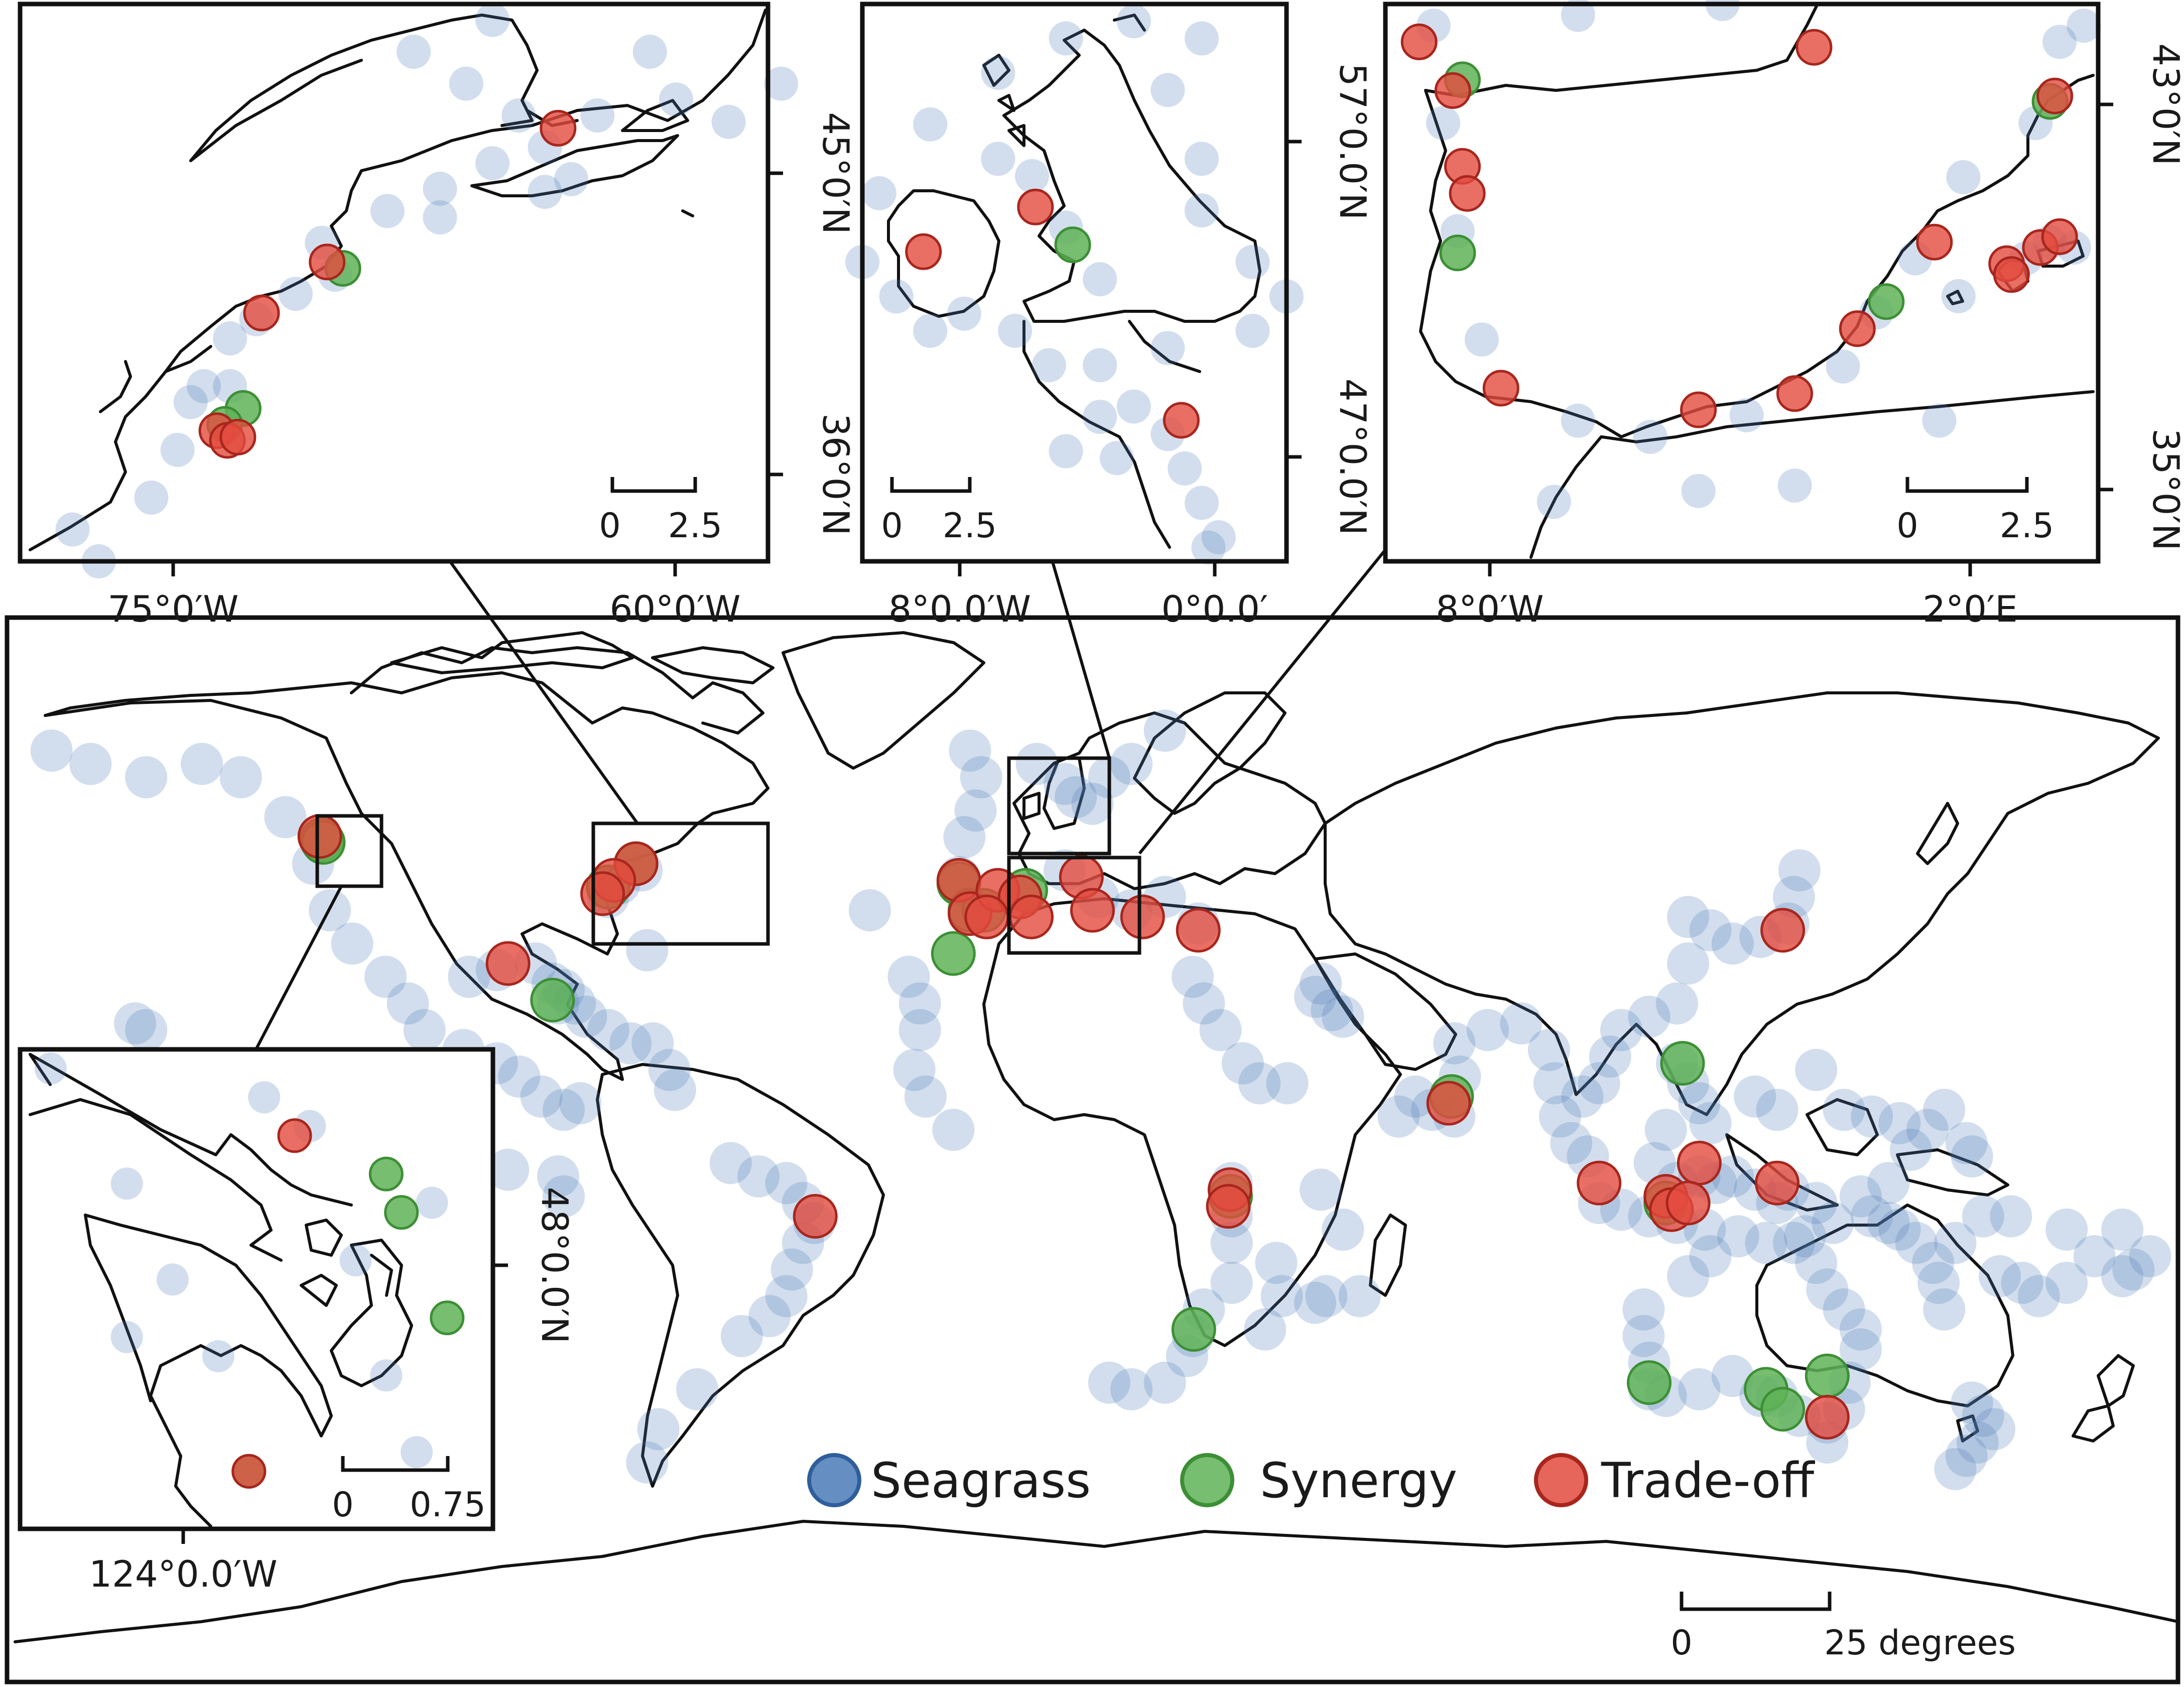  What do you see at coordinates (836, 474) in the screenshot?
I see `inset-ne-us-ytick-2: 36°0′N` at bounding box center [836, 474].